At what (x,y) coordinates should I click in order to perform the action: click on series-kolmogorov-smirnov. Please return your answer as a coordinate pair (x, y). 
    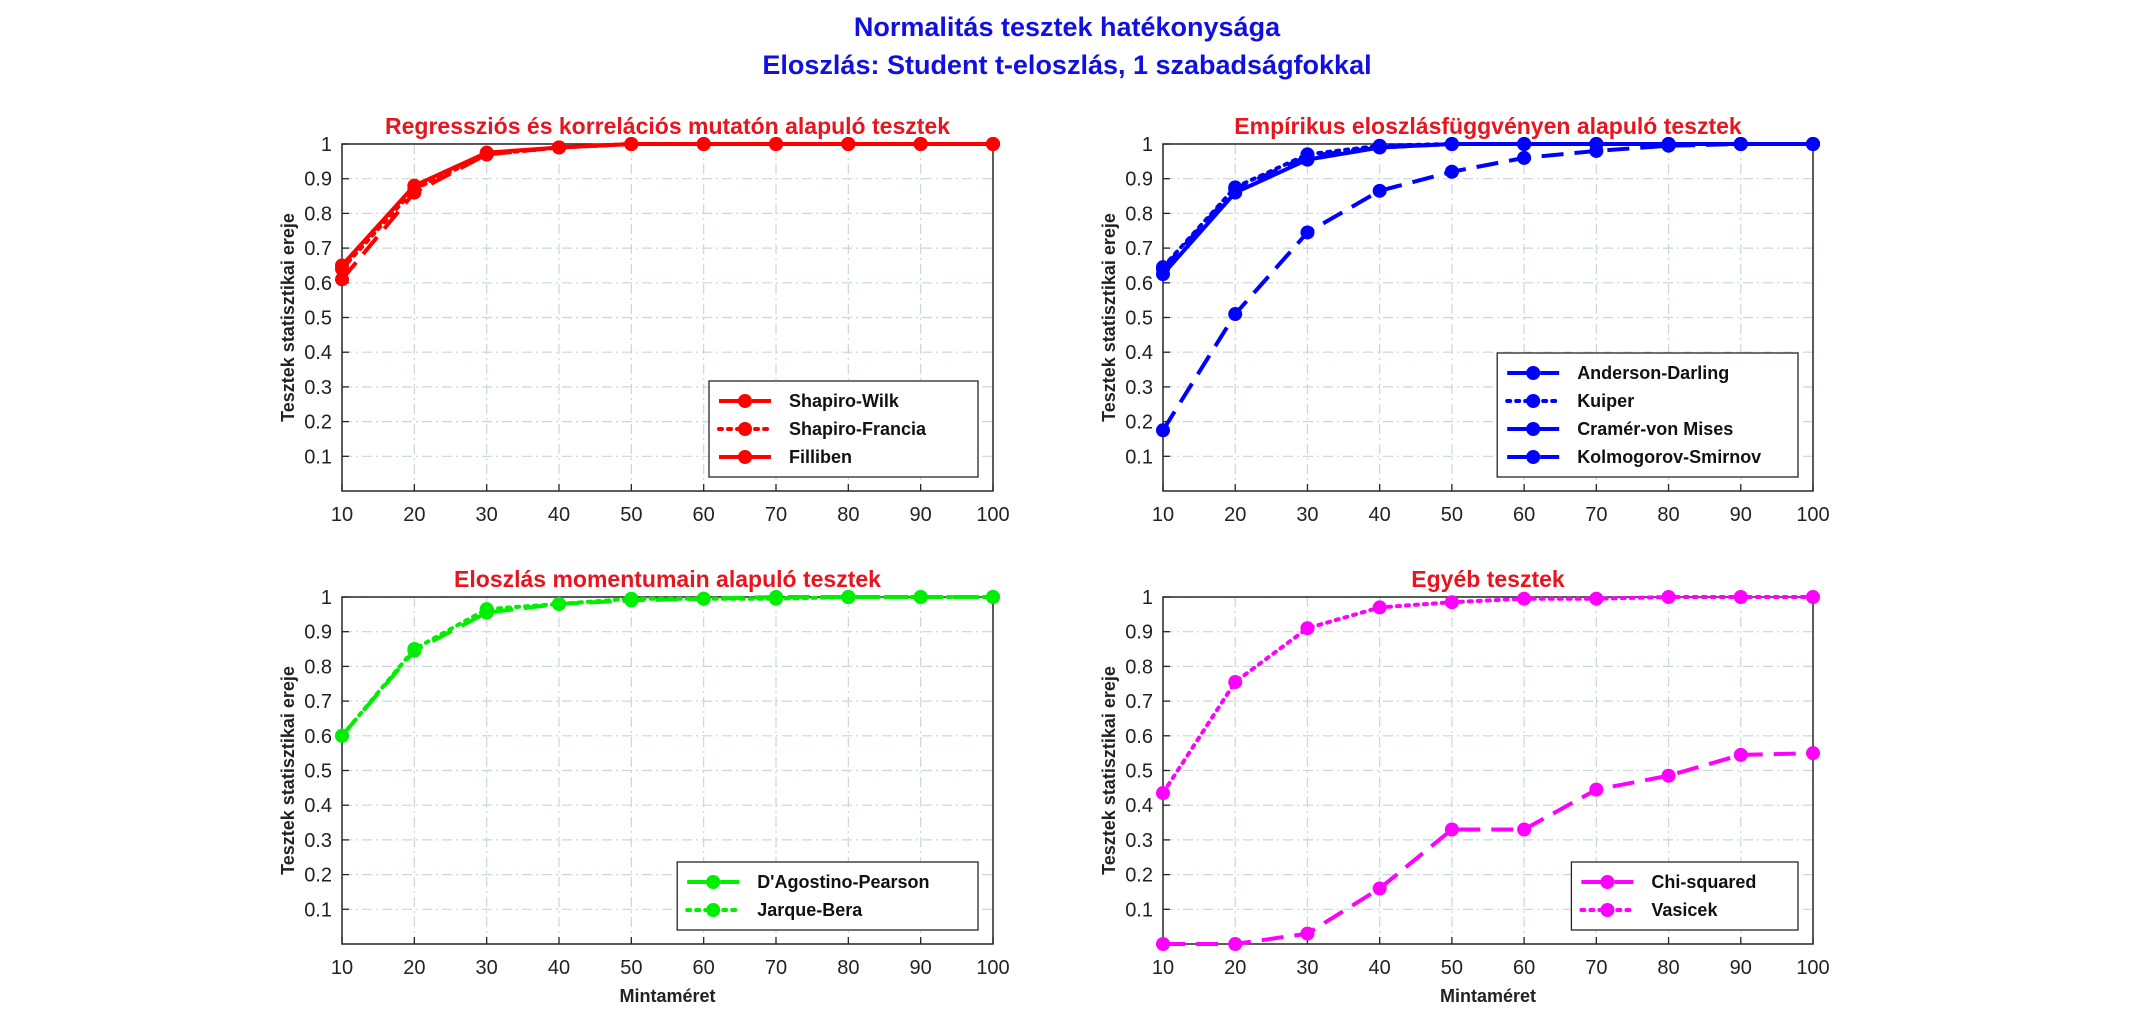
    Looking at the image, I should click on (1488, 287).